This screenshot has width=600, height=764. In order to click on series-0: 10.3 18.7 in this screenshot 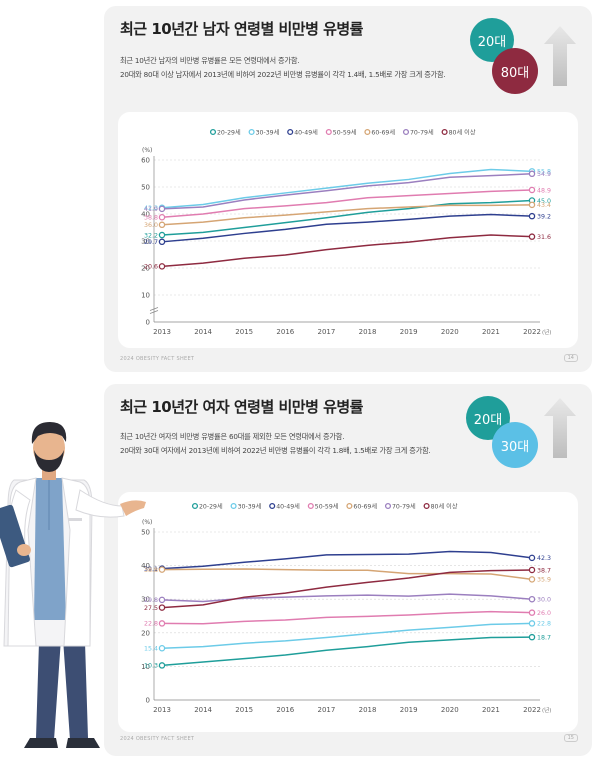, I will do `click(347, 651)`.